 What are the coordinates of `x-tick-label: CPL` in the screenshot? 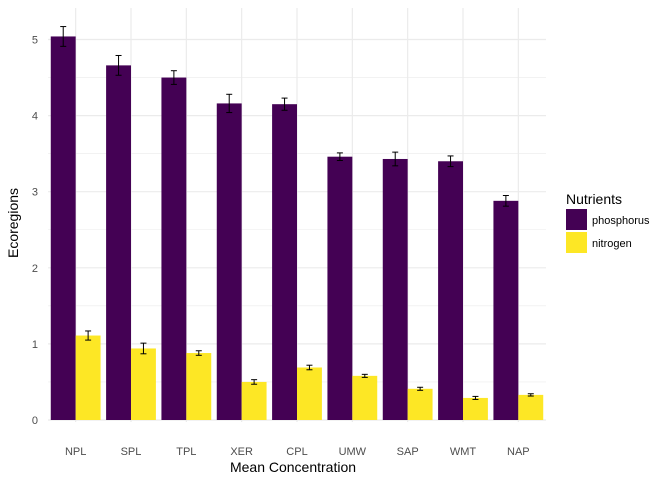 It's located at (296, 452).